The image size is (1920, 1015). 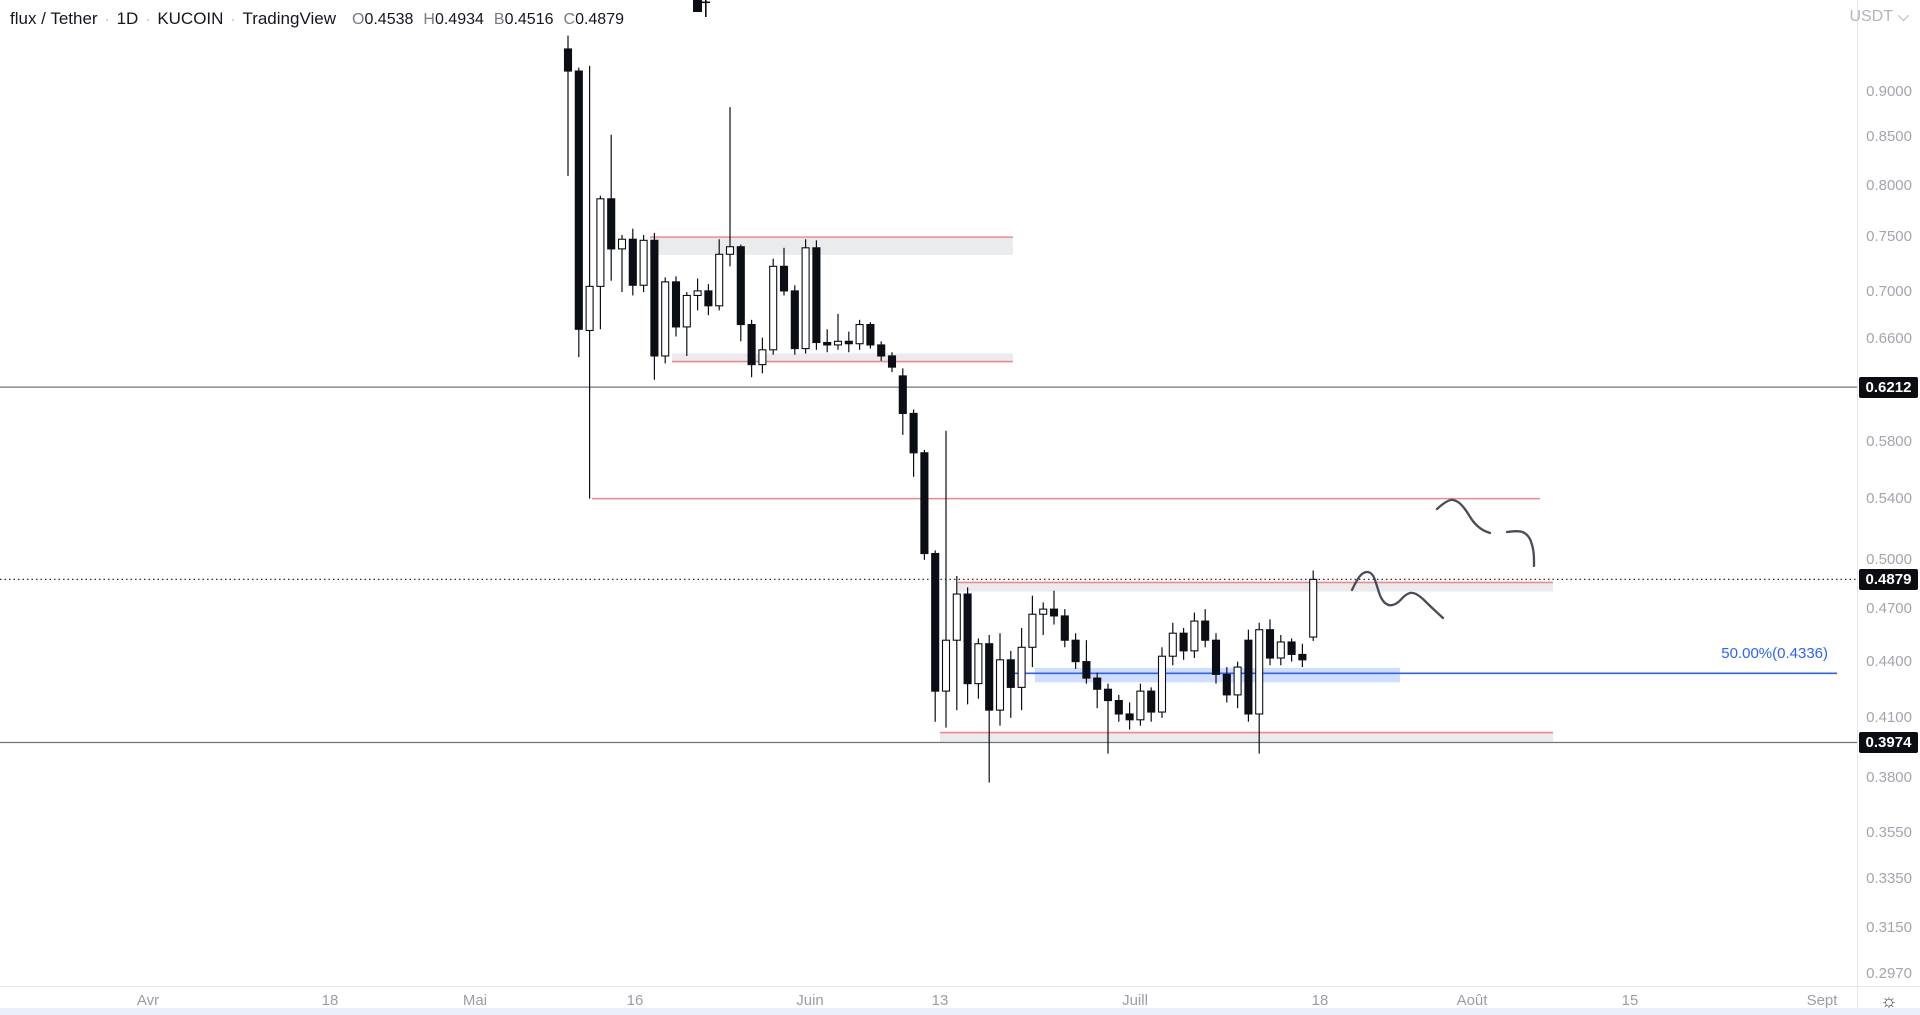 What do you see at coordinates (523, 19) in the screenshot?
I see `ohlc-low: B0.4516` at bounding box center [523, 19].